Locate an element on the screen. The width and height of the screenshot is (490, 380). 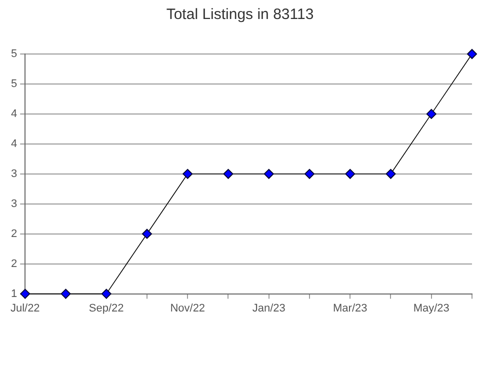
x-tick-label: May/23 is located at coordinates (431, 308).